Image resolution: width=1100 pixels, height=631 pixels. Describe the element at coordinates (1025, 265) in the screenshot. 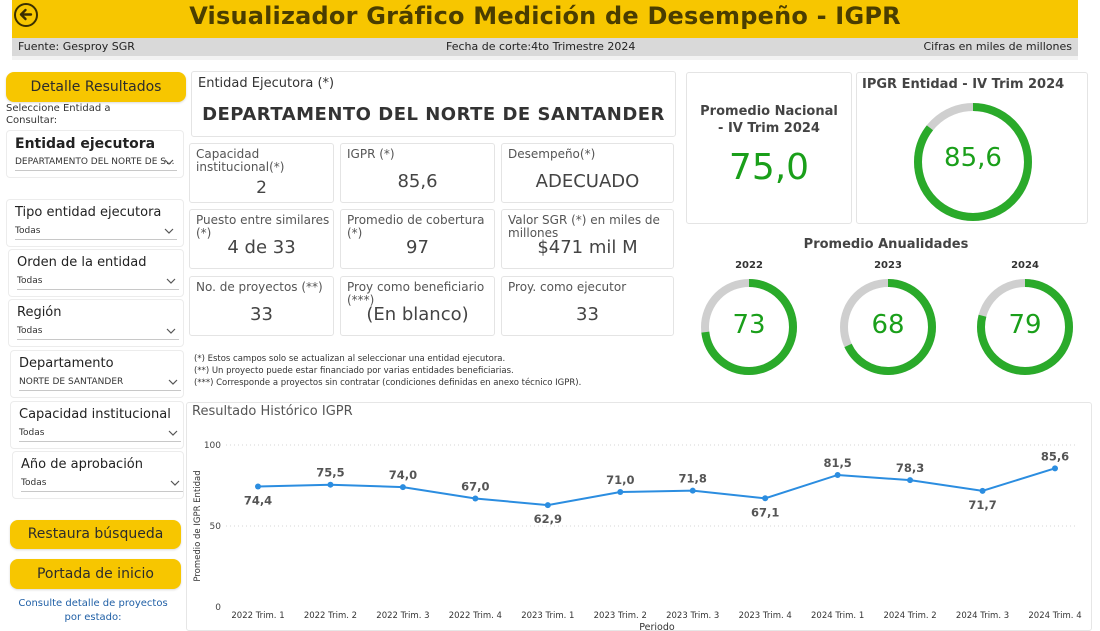

I see `gauge-year-label: 2024` at that location.